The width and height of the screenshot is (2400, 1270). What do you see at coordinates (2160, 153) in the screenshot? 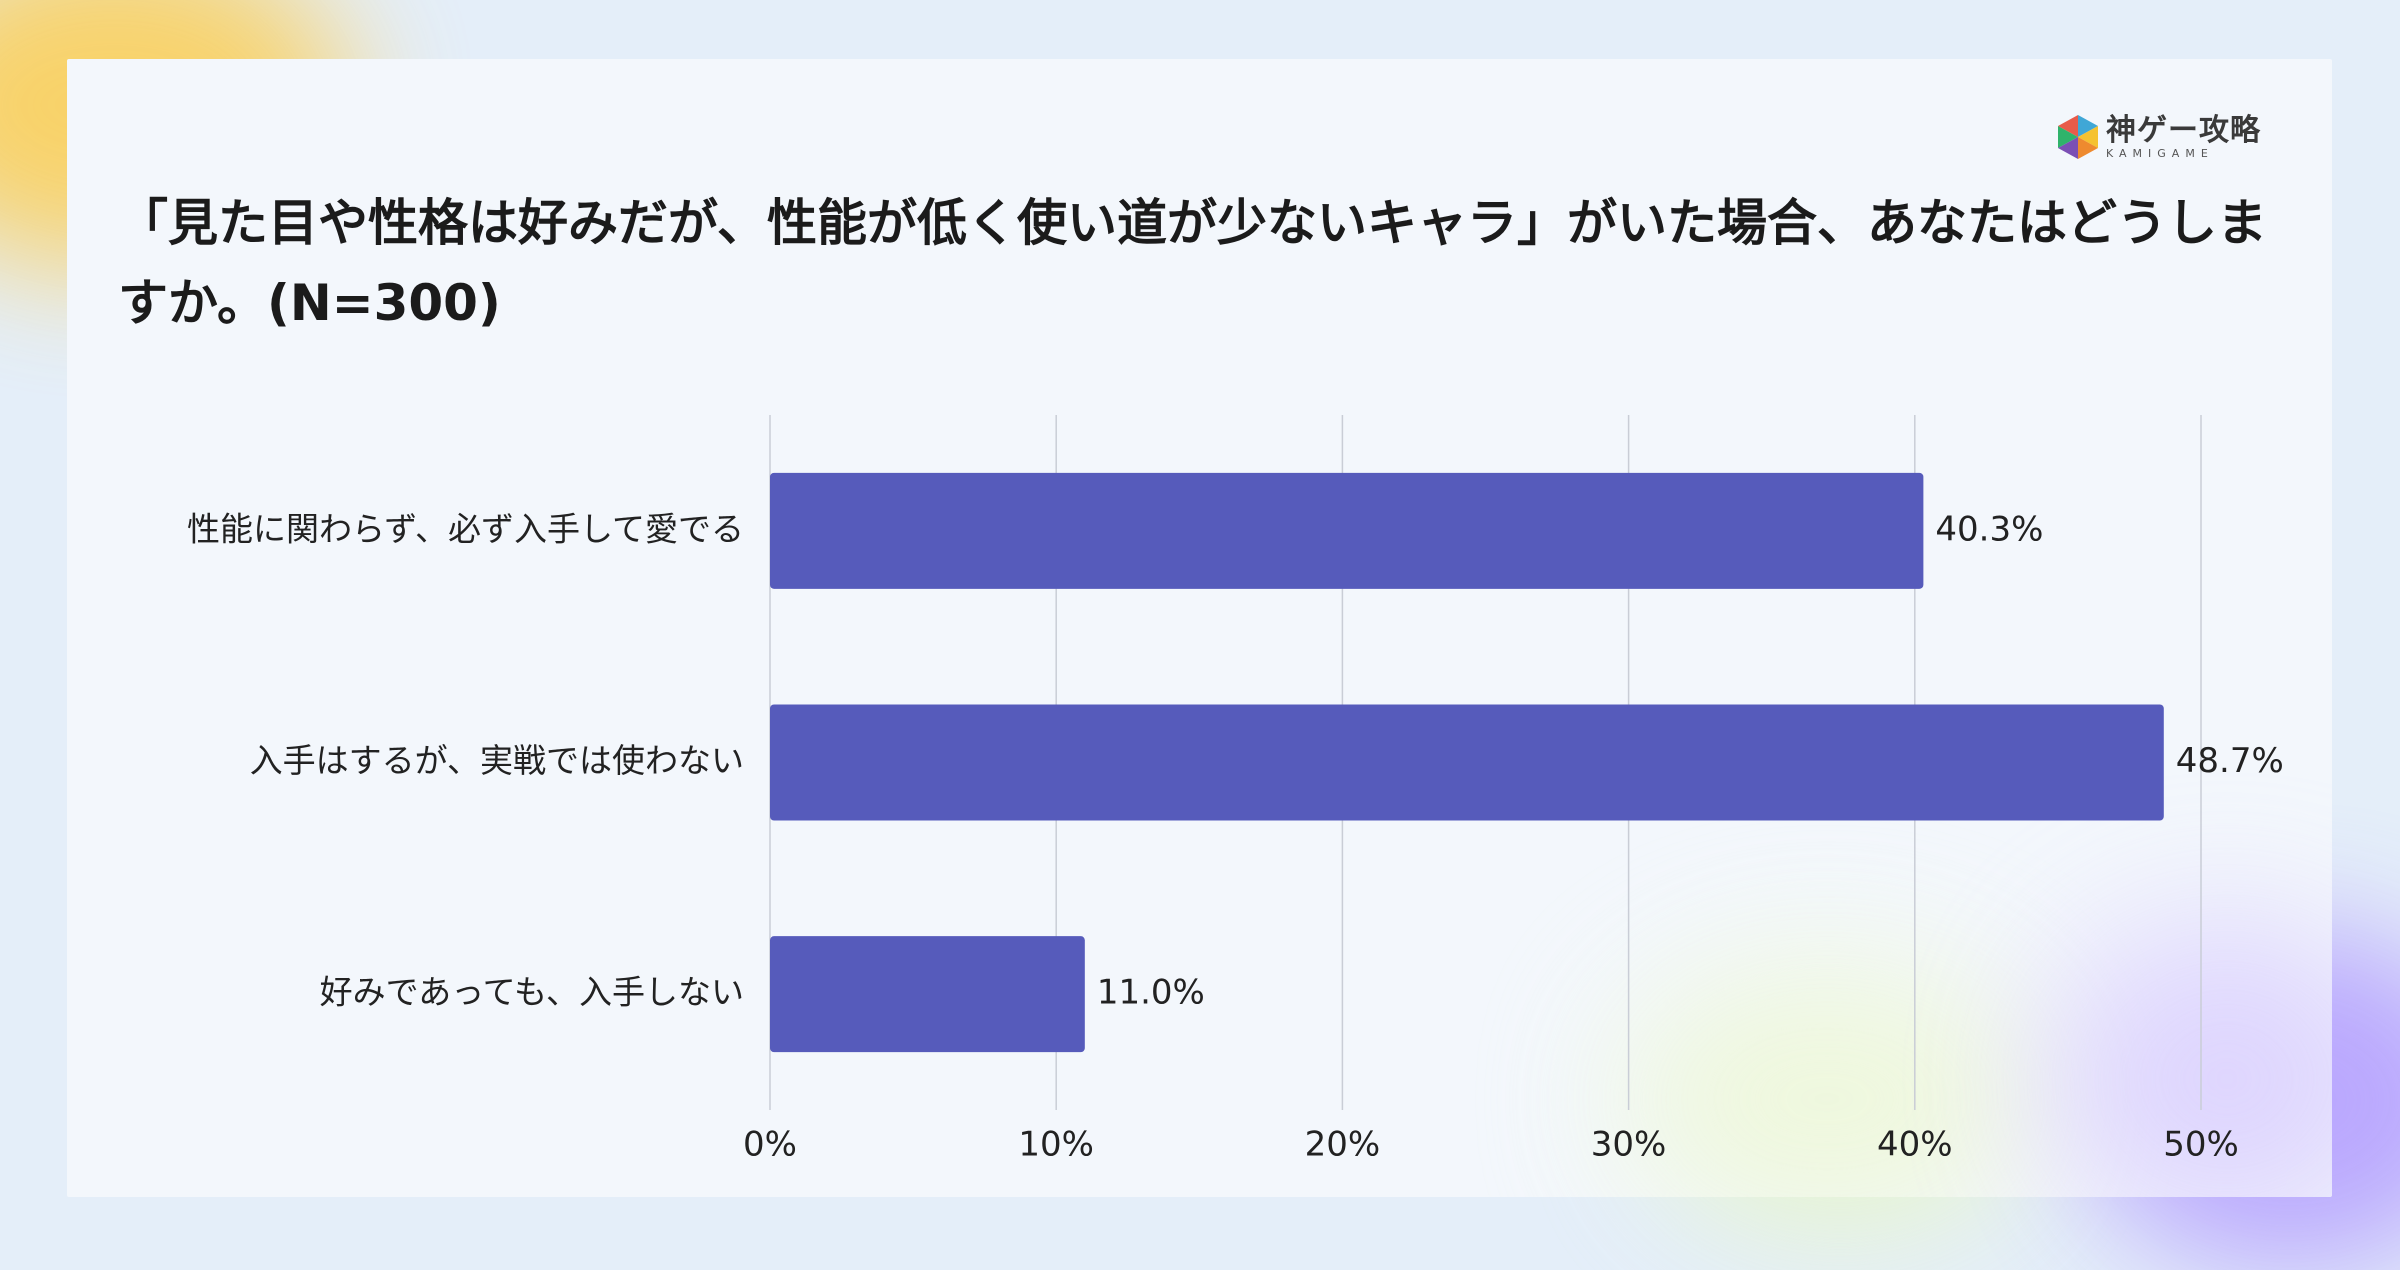
I see `logo-sub-text: KAMIGAME` at bounding box center [2160, 153].